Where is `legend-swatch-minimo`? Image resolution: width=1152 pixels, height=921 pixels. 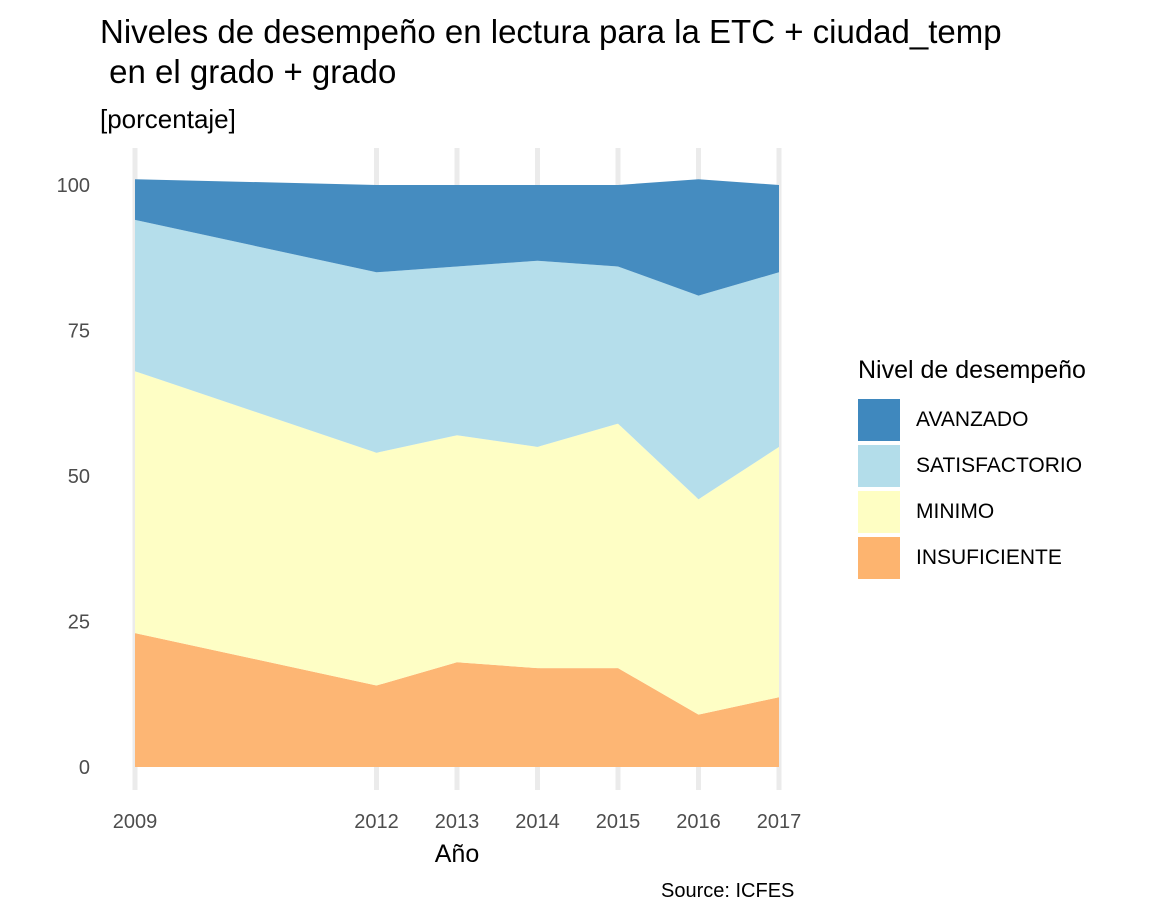 legend-swatch-minimo is located at coordinates (879, 512).